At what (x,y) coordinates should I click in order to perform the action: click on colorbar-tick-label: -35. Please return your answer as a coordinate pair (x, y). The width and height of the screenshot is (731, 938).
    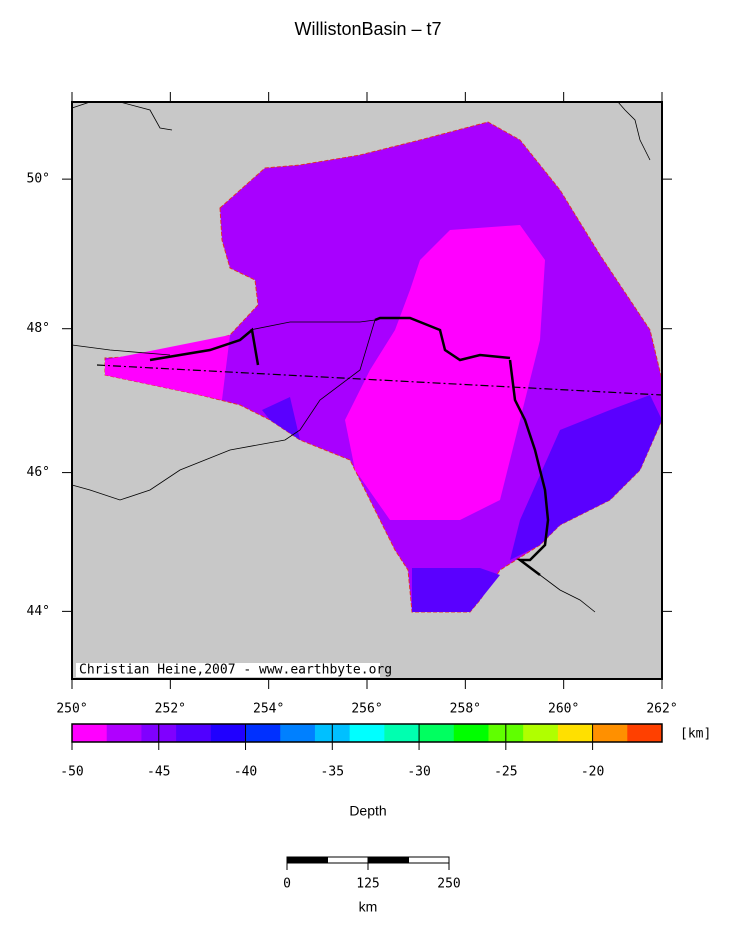
    Looking at the image, I should click on (332, 772).